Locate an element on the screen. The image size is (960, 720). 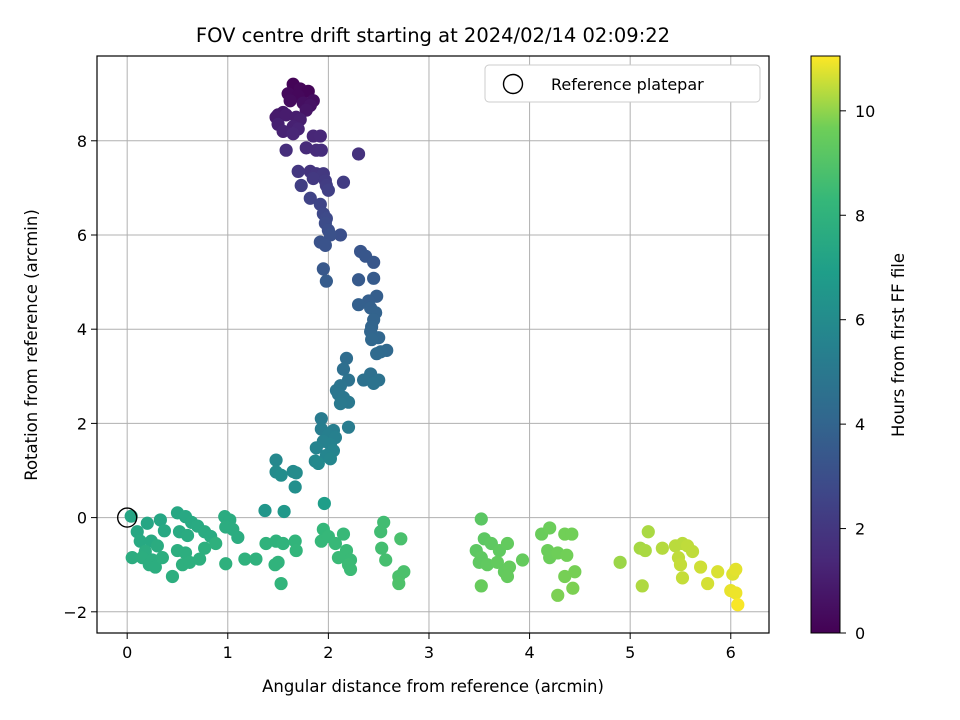
colorbar-tick-label: 6 is located at coordinates (860, 320).